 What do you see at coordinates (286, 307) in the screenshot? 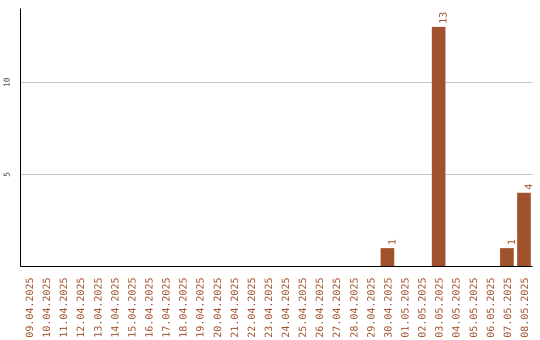
I see `x-tick-label: 24.04.2025` at bounding box center [286, 307].